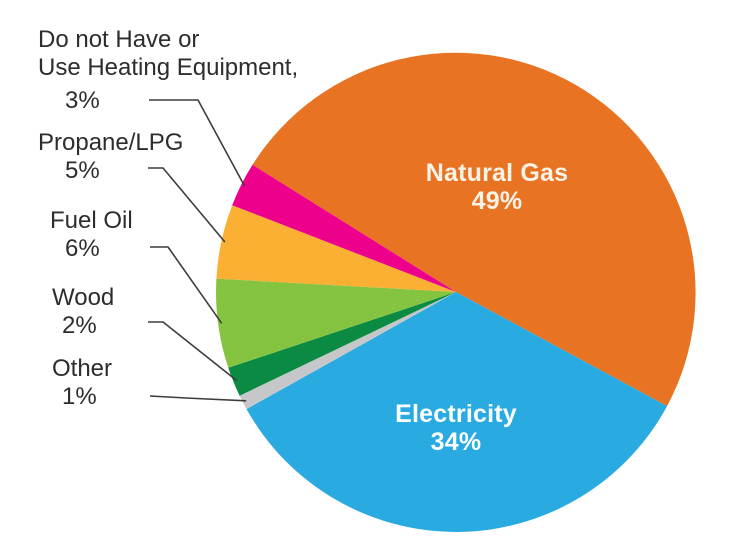 The height and width of the screenshot is (541, 745). I want to click on leader-line-propane-lpg, so click(187, 205).